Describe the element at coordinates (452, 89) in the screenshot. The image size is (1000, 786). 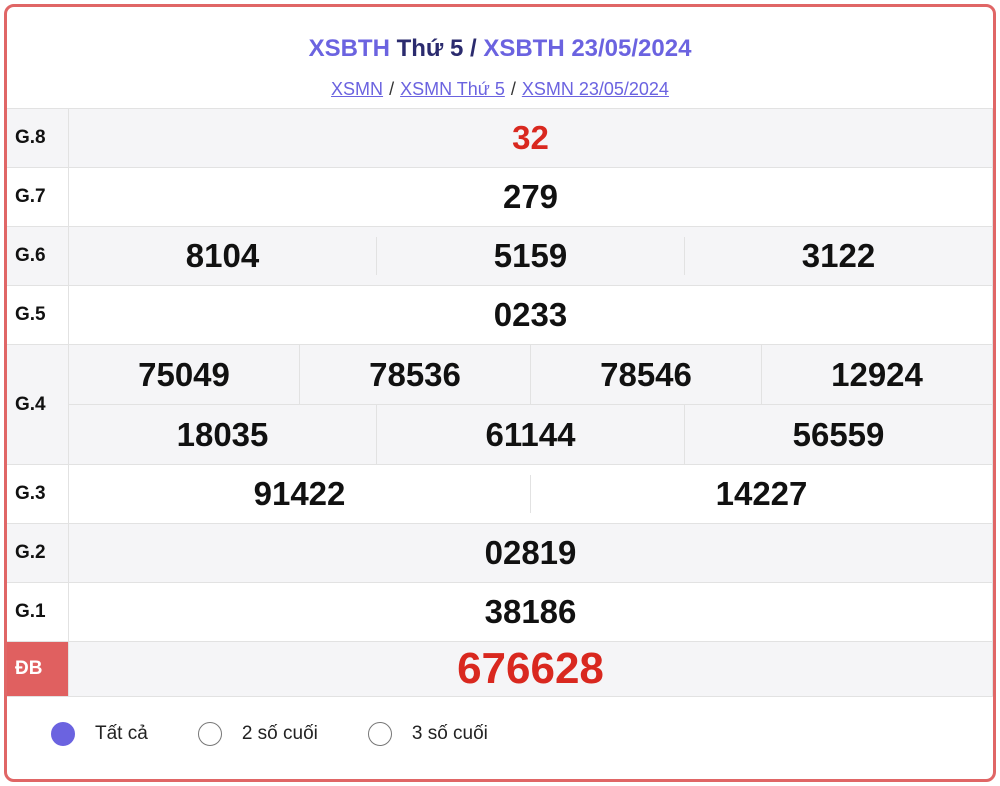
I see `breadcrumb-xsmn-weekday: XSMN Thứ 5` at that location.